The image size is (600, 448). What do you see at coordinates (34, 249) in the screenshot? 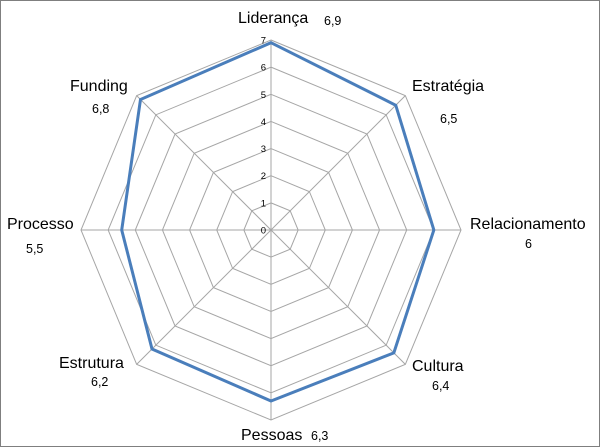
I see `value-label-processo: 5,5` at bounding box center [34, 249].